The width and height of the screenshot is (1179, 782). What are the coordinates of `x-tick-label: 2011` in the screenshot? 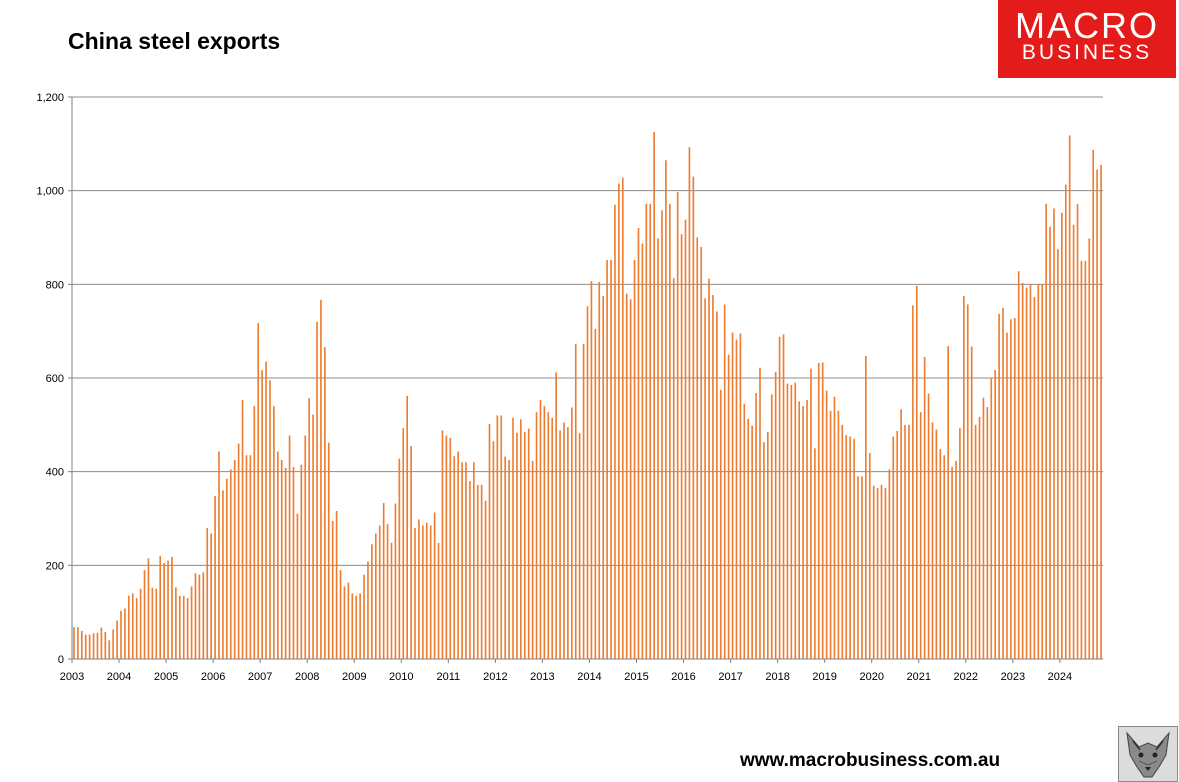 It's located at (449, 677).